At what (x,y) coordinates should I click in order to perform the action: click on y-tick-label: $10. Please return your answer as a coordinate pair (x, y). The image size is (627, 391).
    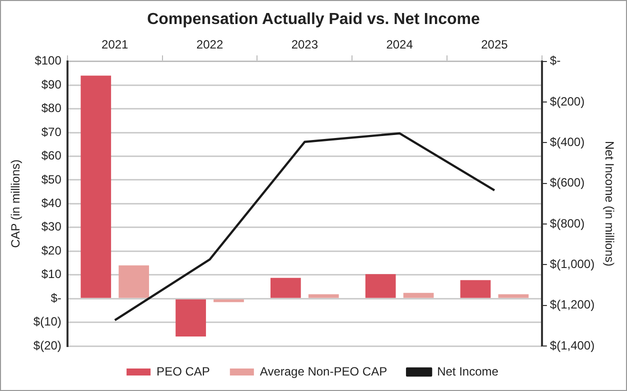
    Looking at the image, I should click on (51, 274).